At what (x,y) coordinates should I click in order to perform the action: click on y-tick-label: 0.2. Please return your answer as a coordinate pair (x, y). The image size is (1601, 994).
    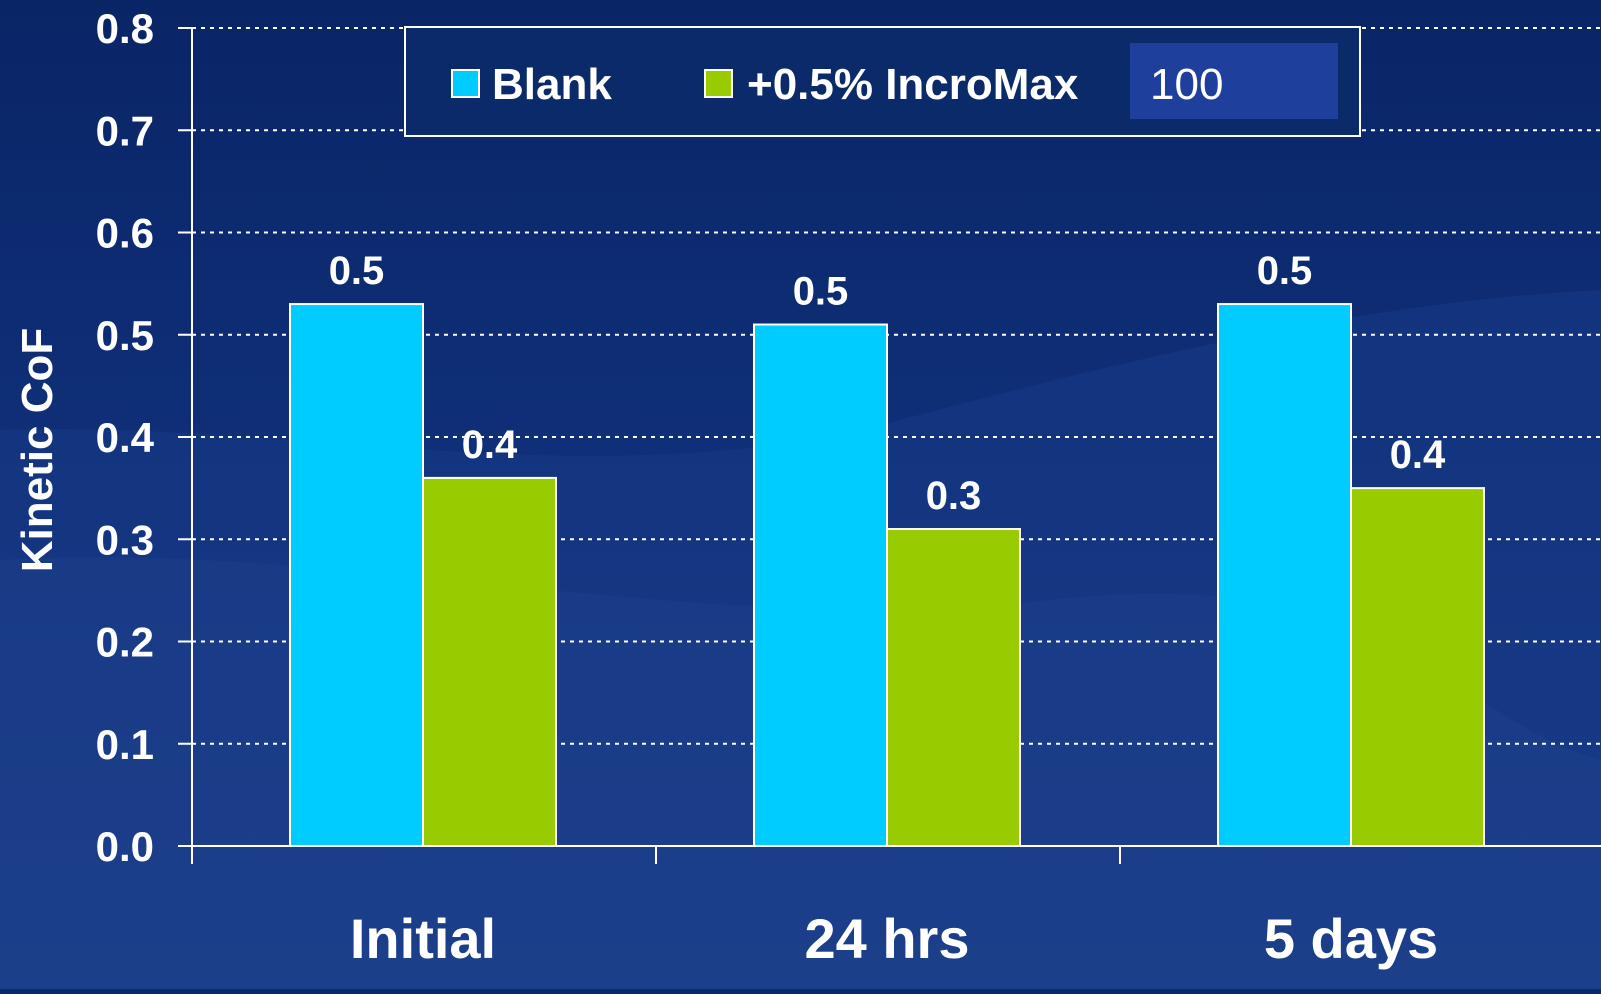
    Looking at the image, I should click on (125, 642).